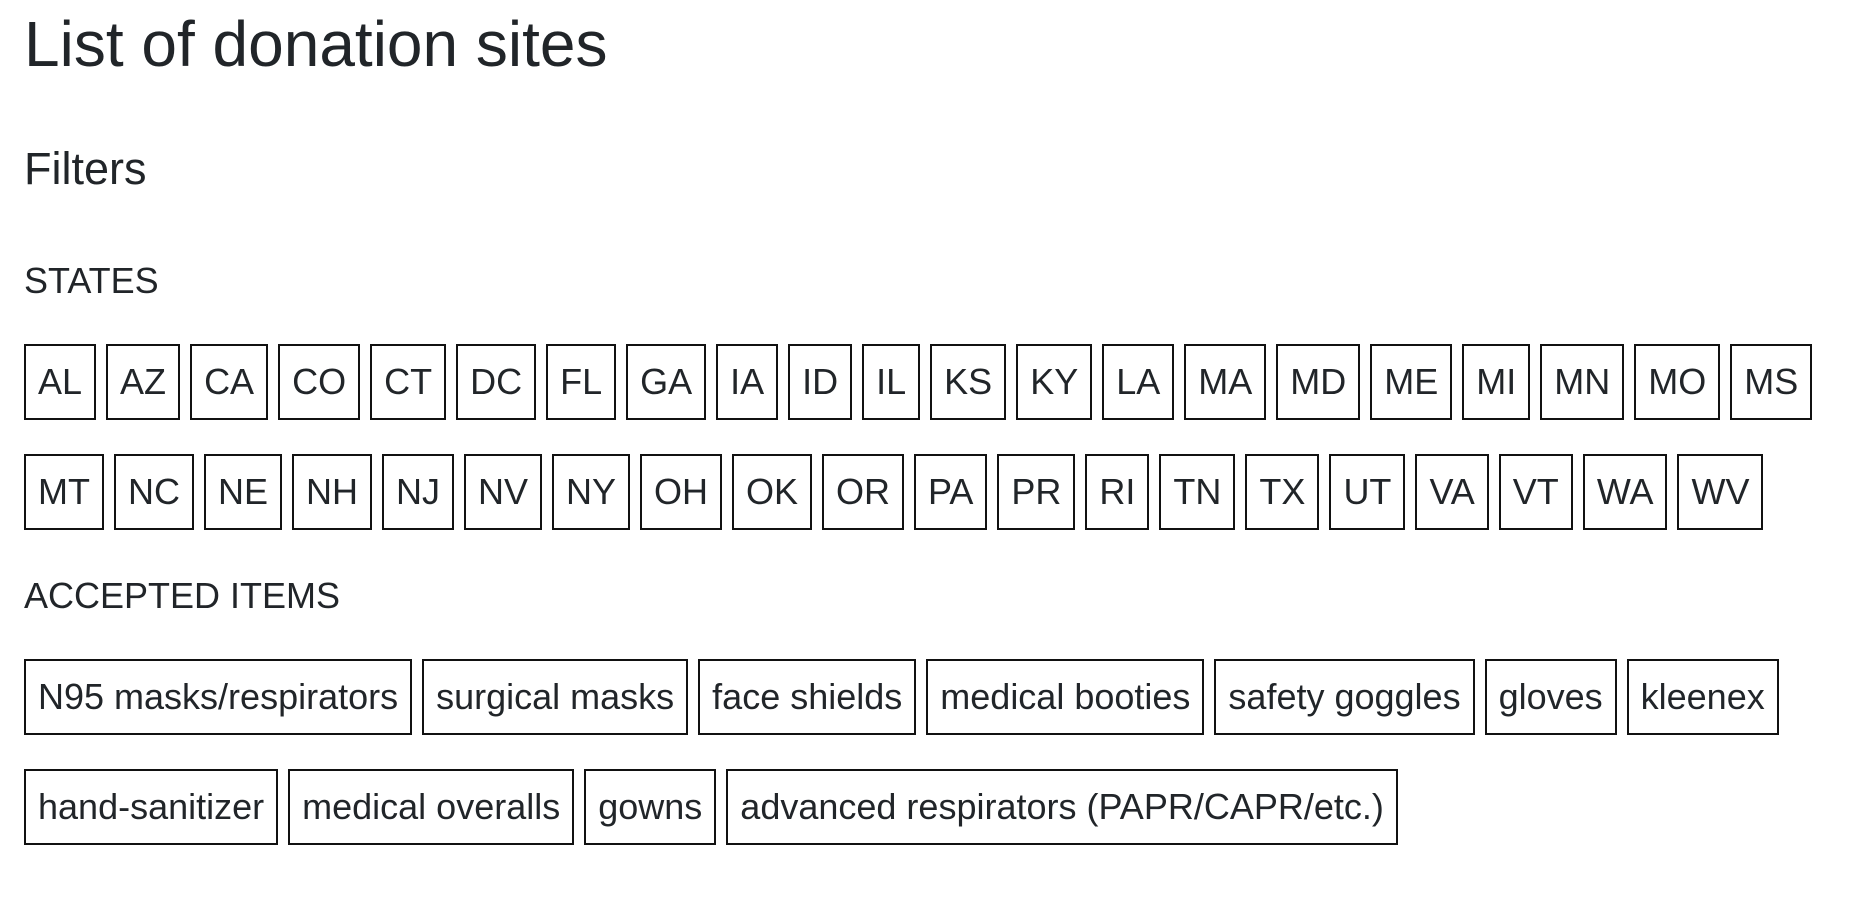 This screenshot has height=910, width=1850. I want to click on state-filter-button: FL, so click(581, 382).